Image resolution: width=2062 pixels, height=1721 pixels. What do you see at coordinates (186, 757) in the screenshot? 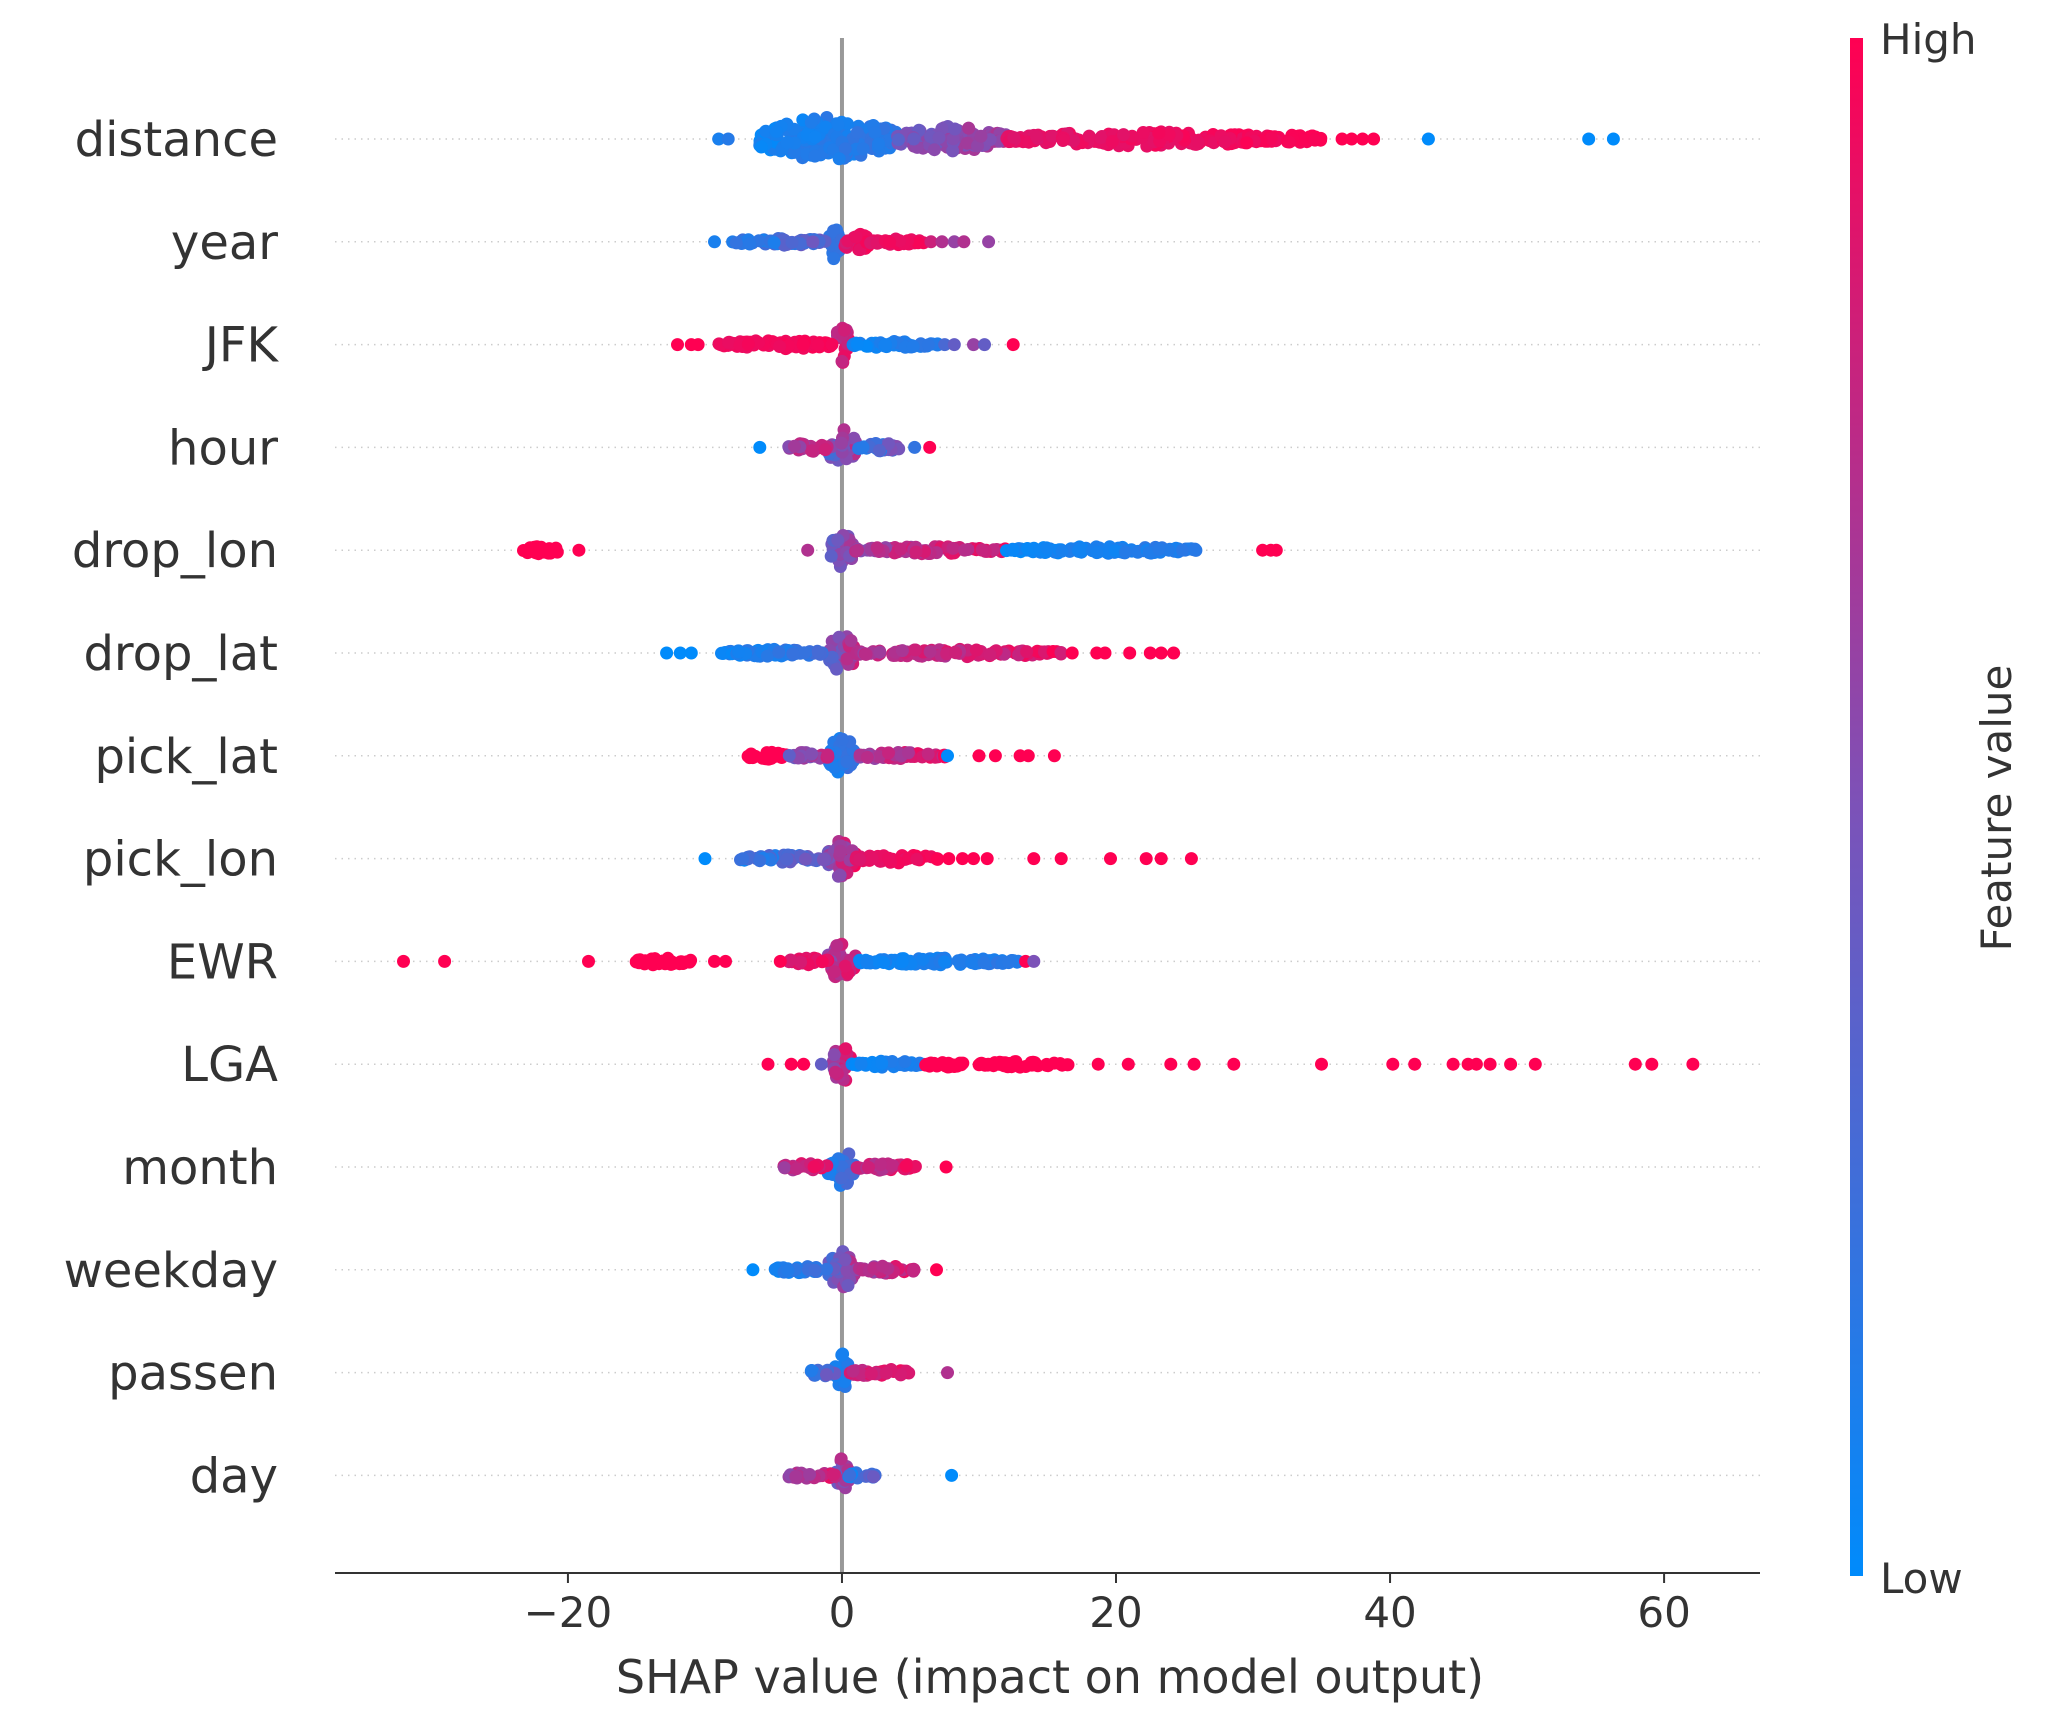
I see `feature-label-pick_lat: pick_lat` at bounding box center [186, 757].